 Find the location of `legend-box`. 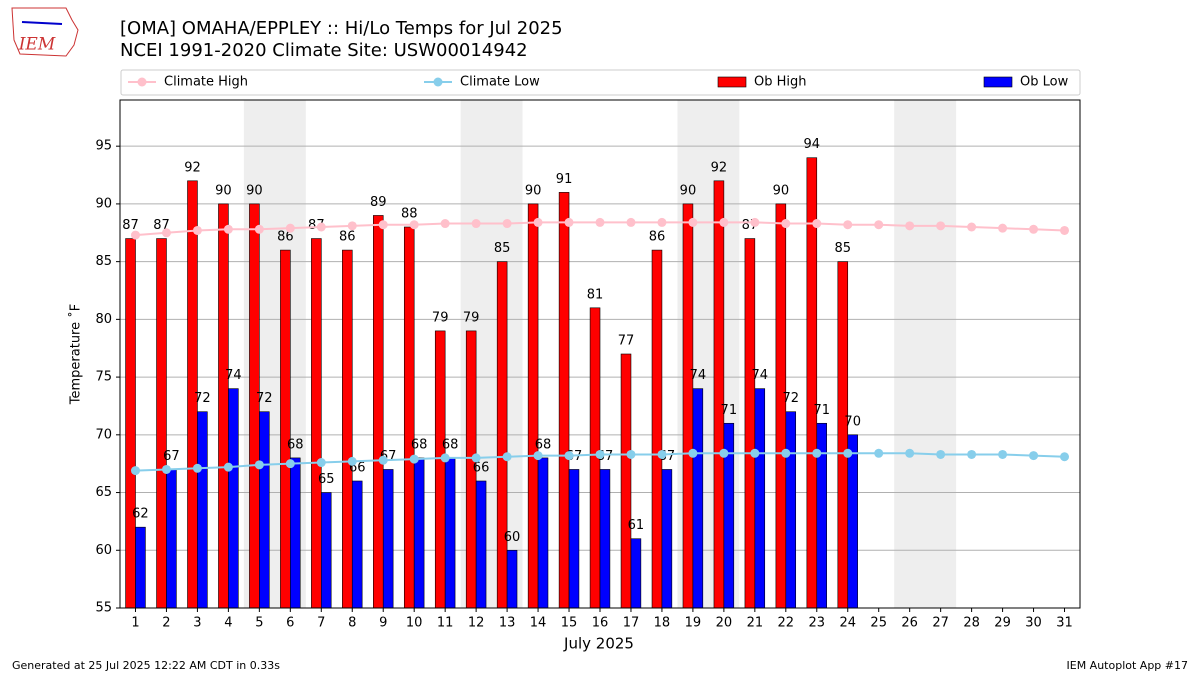

legend-box is located at coordinates (600, 82).